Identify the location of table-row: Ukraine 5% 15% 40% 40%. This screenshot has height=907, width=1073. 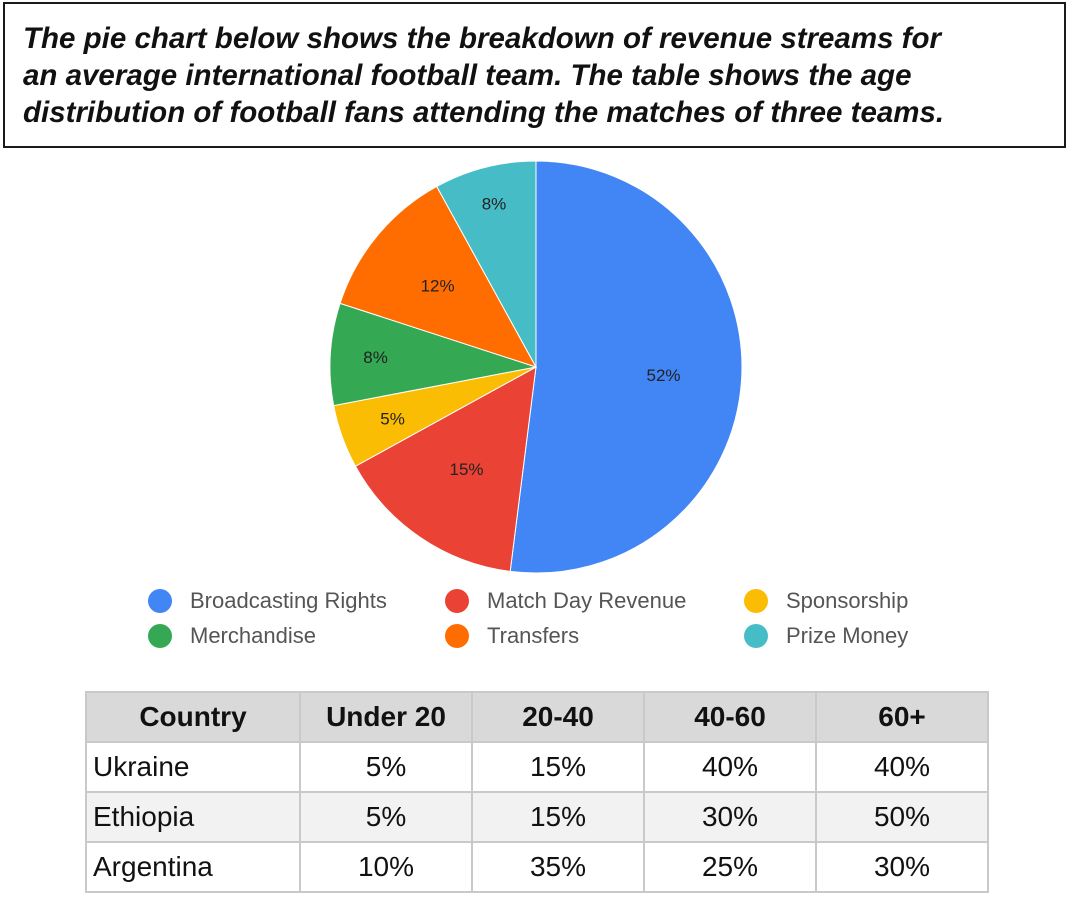
(537, 767).